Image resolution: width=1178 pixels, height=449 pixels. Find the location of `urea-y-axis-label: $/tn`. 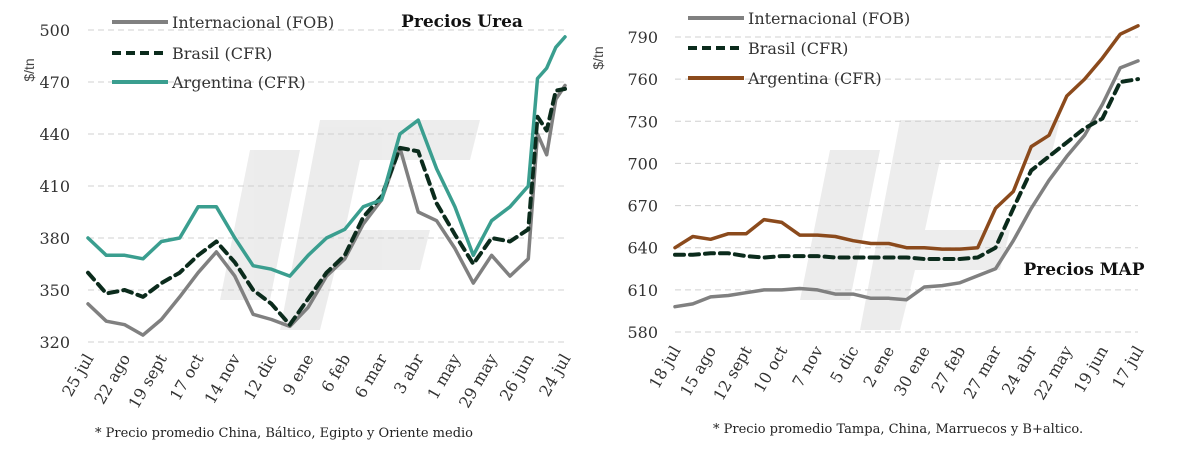

urea-y-axis-label: $/tn is located at coordinates (29, 69).